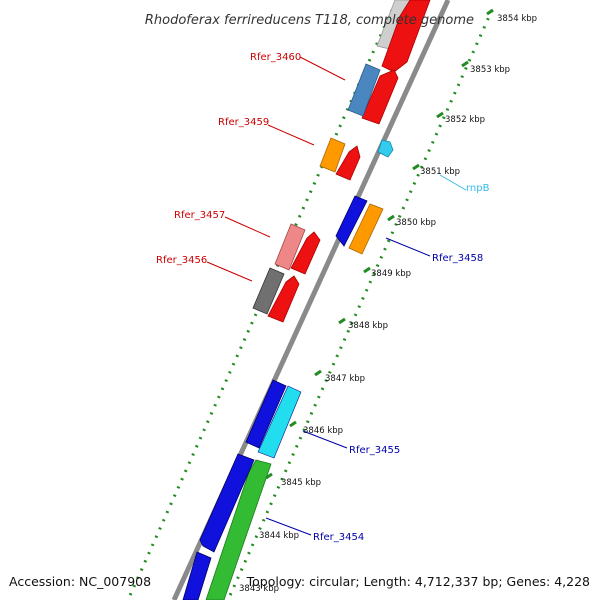  What do you see at coordinates (385, 148) in the screenshot?
I see `gene-rnpB` at bounding box center [385, 148].